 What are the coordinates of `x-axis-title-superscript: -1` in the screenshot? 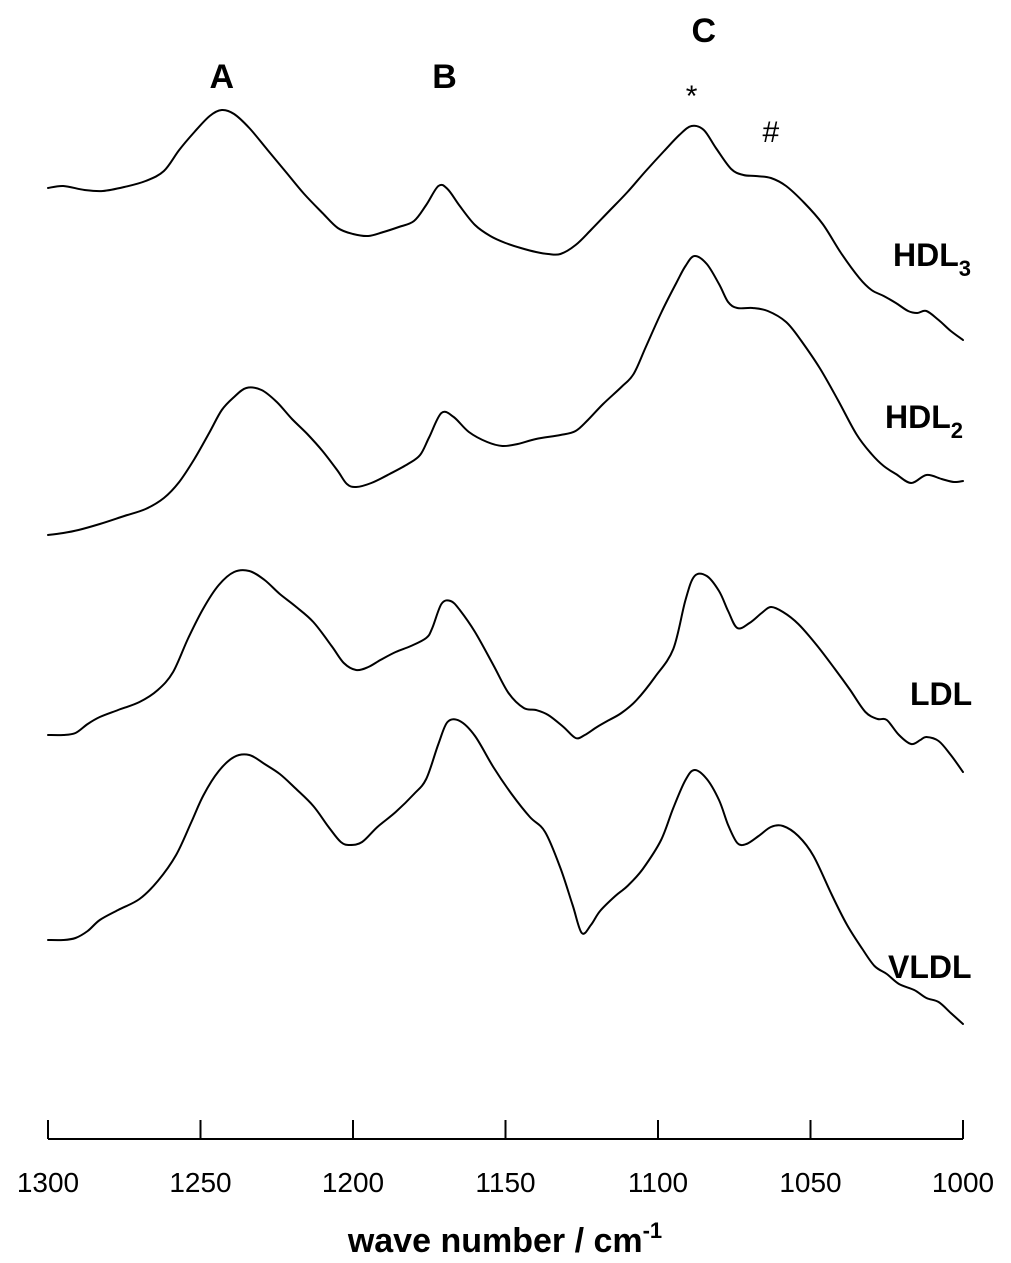 It's located at (653, 1230).